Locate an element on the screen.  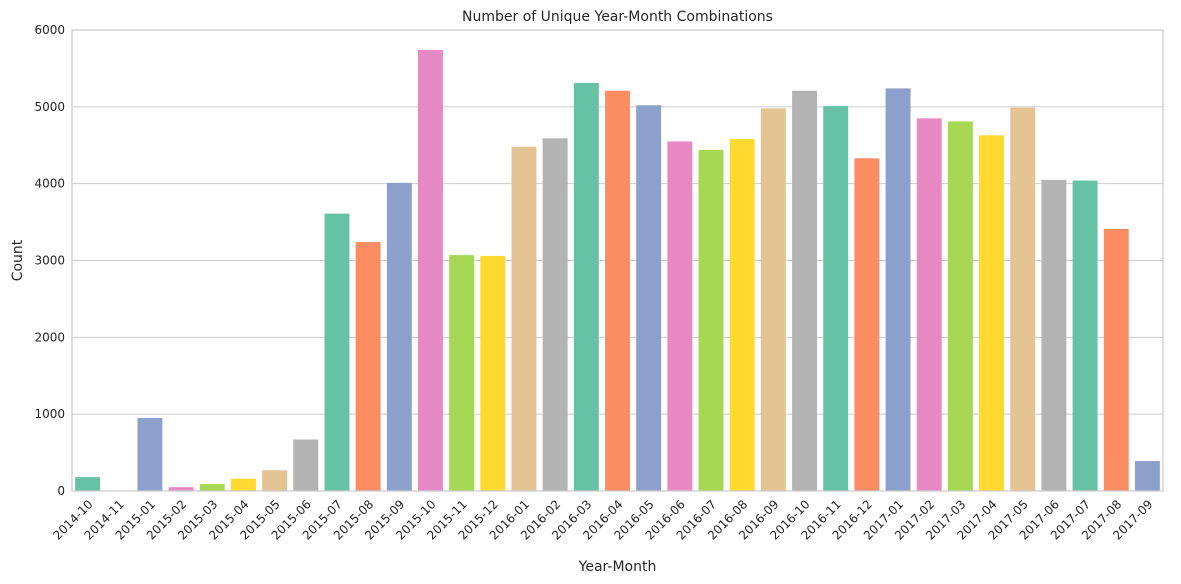
y-tick-label: 1000 is located at coordinates (49, 414).